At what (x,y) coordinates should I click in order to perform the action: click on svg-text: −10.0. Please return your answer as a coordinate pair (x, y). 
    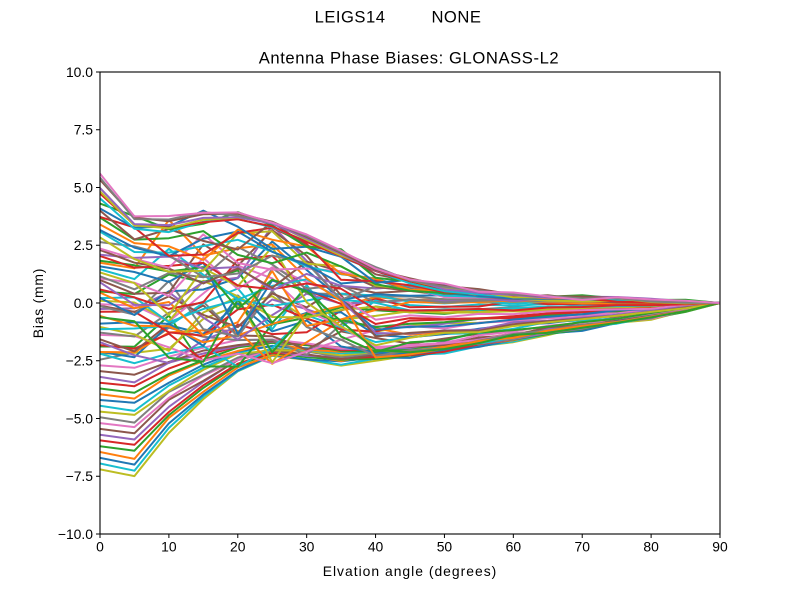
    Looking at the image, I should click on (75, 534).